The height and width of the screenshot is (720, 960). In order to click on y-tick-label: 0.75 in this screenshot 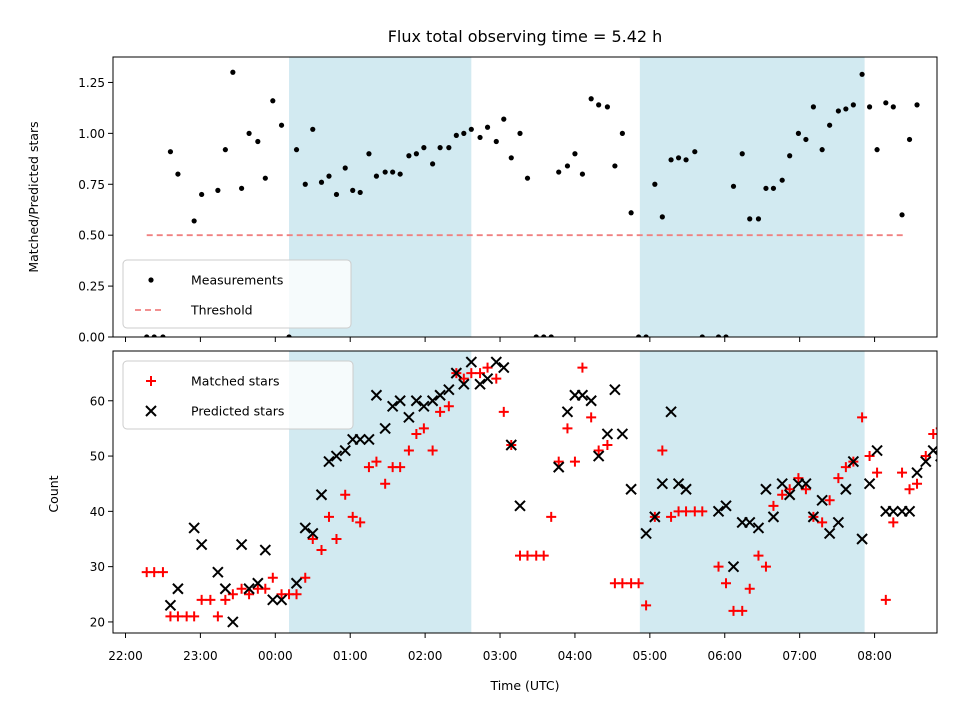, I will do `click(91, 185)`.